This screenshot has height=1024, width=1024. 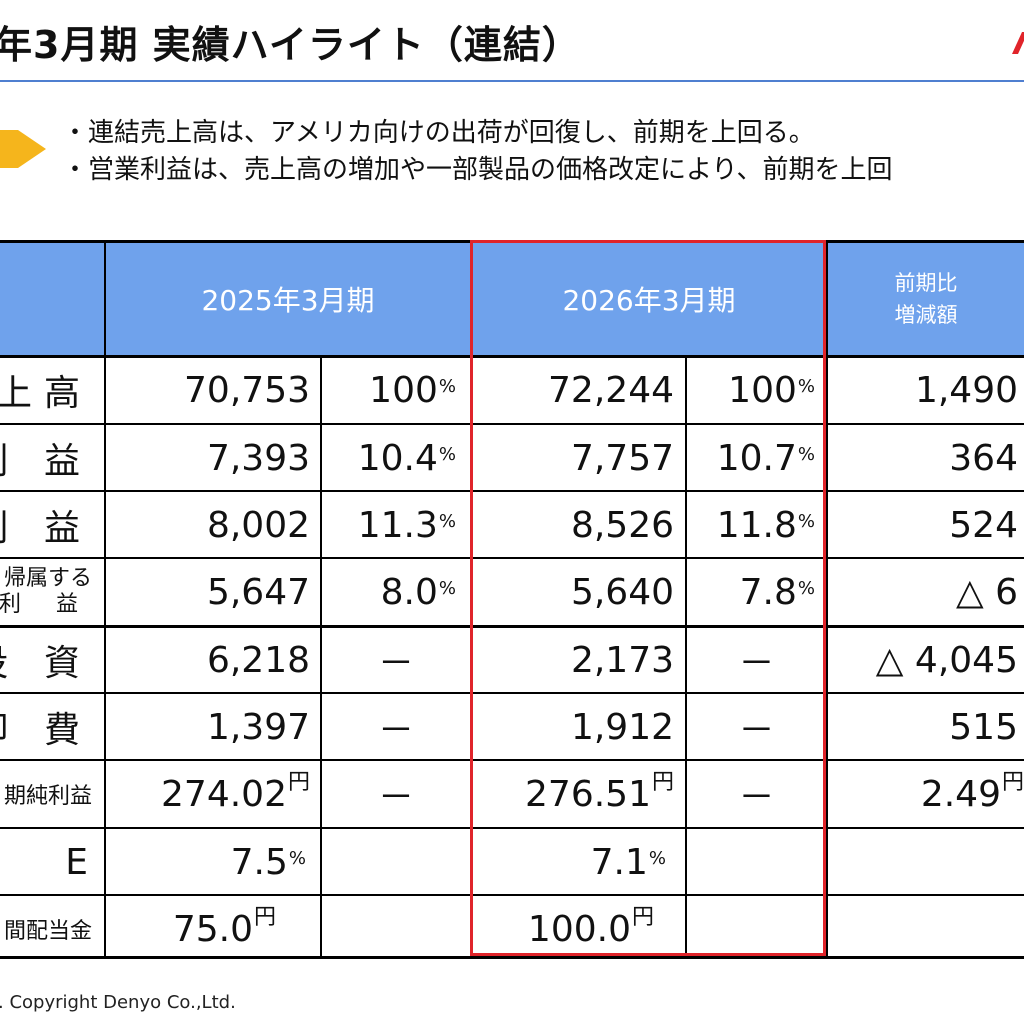 What do you see at coordinates (622, 660) in the screenshot?
I see `cell-value: 2,173` at bounding box center [622, 660].